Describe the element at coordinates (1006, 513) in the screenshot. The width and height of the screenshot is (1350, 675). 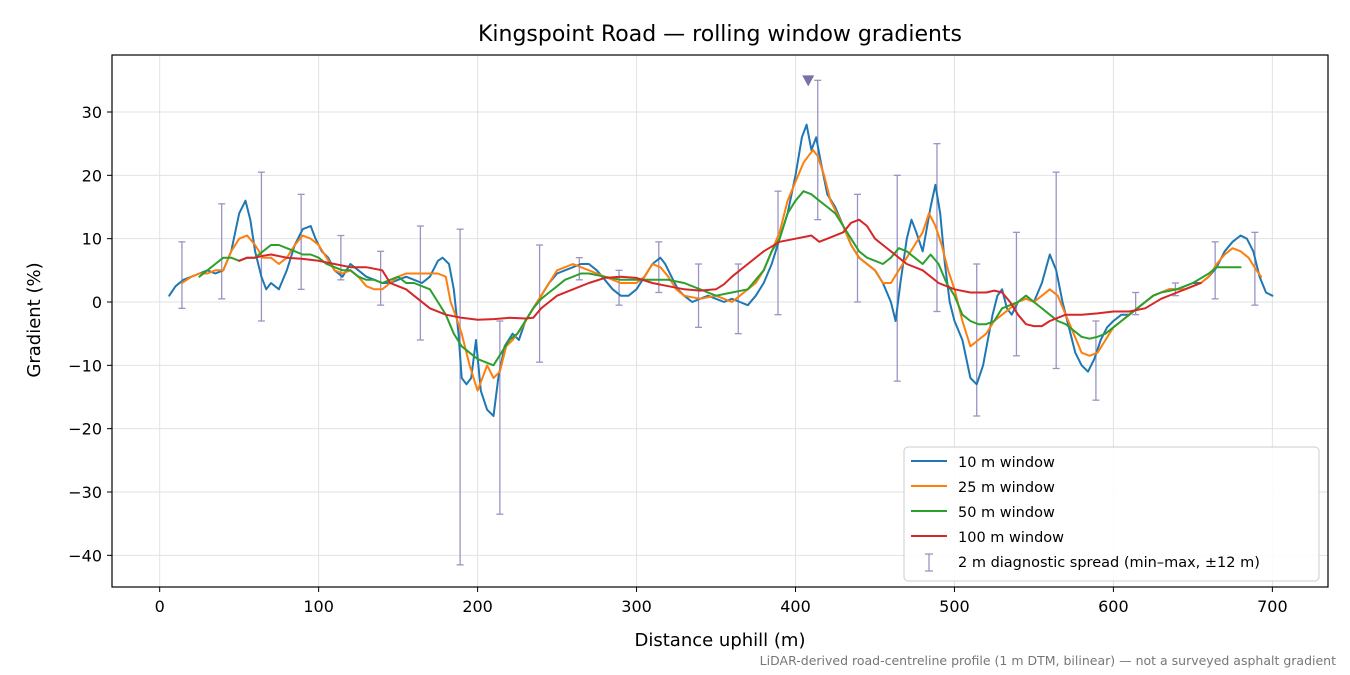
I see `legend-label-50m: 50 m window` at that location.